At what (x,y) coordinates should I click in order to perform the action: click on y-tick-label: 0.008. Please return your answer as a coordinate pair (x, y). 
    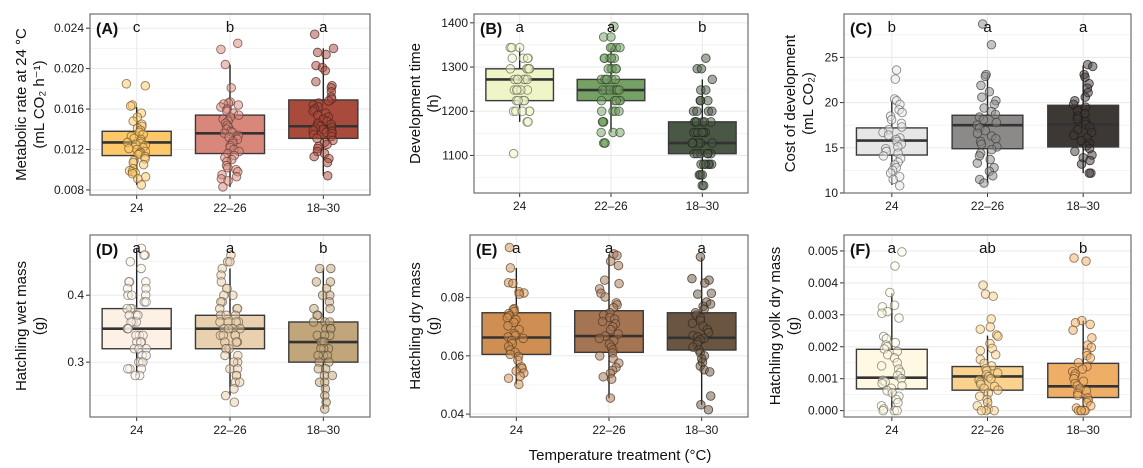
    Looking at the image, I should click on (69, 190).